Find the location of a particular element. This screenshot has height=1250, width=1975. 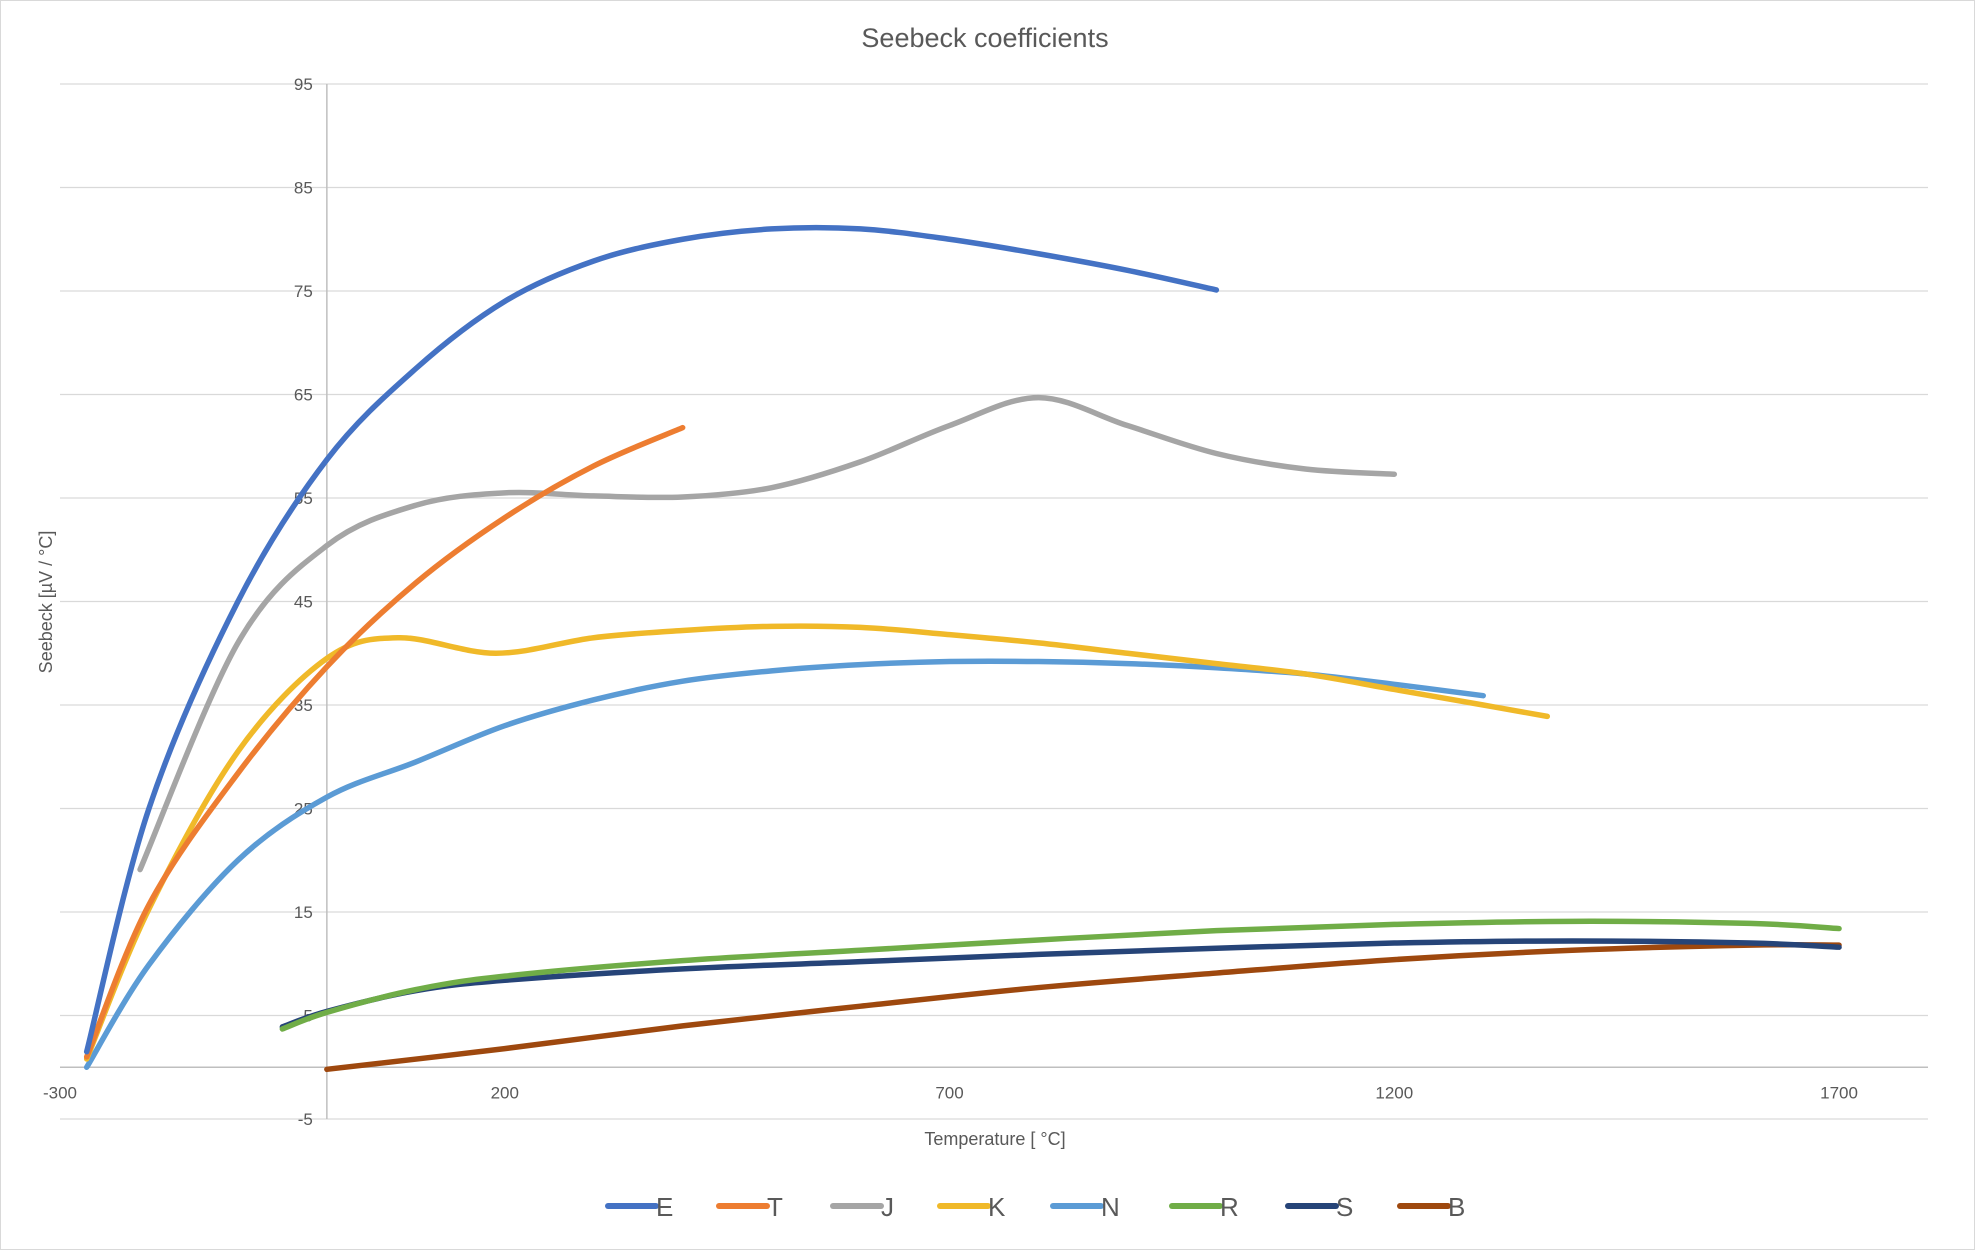

legend-label: K is located at coordinates (997, 1207).